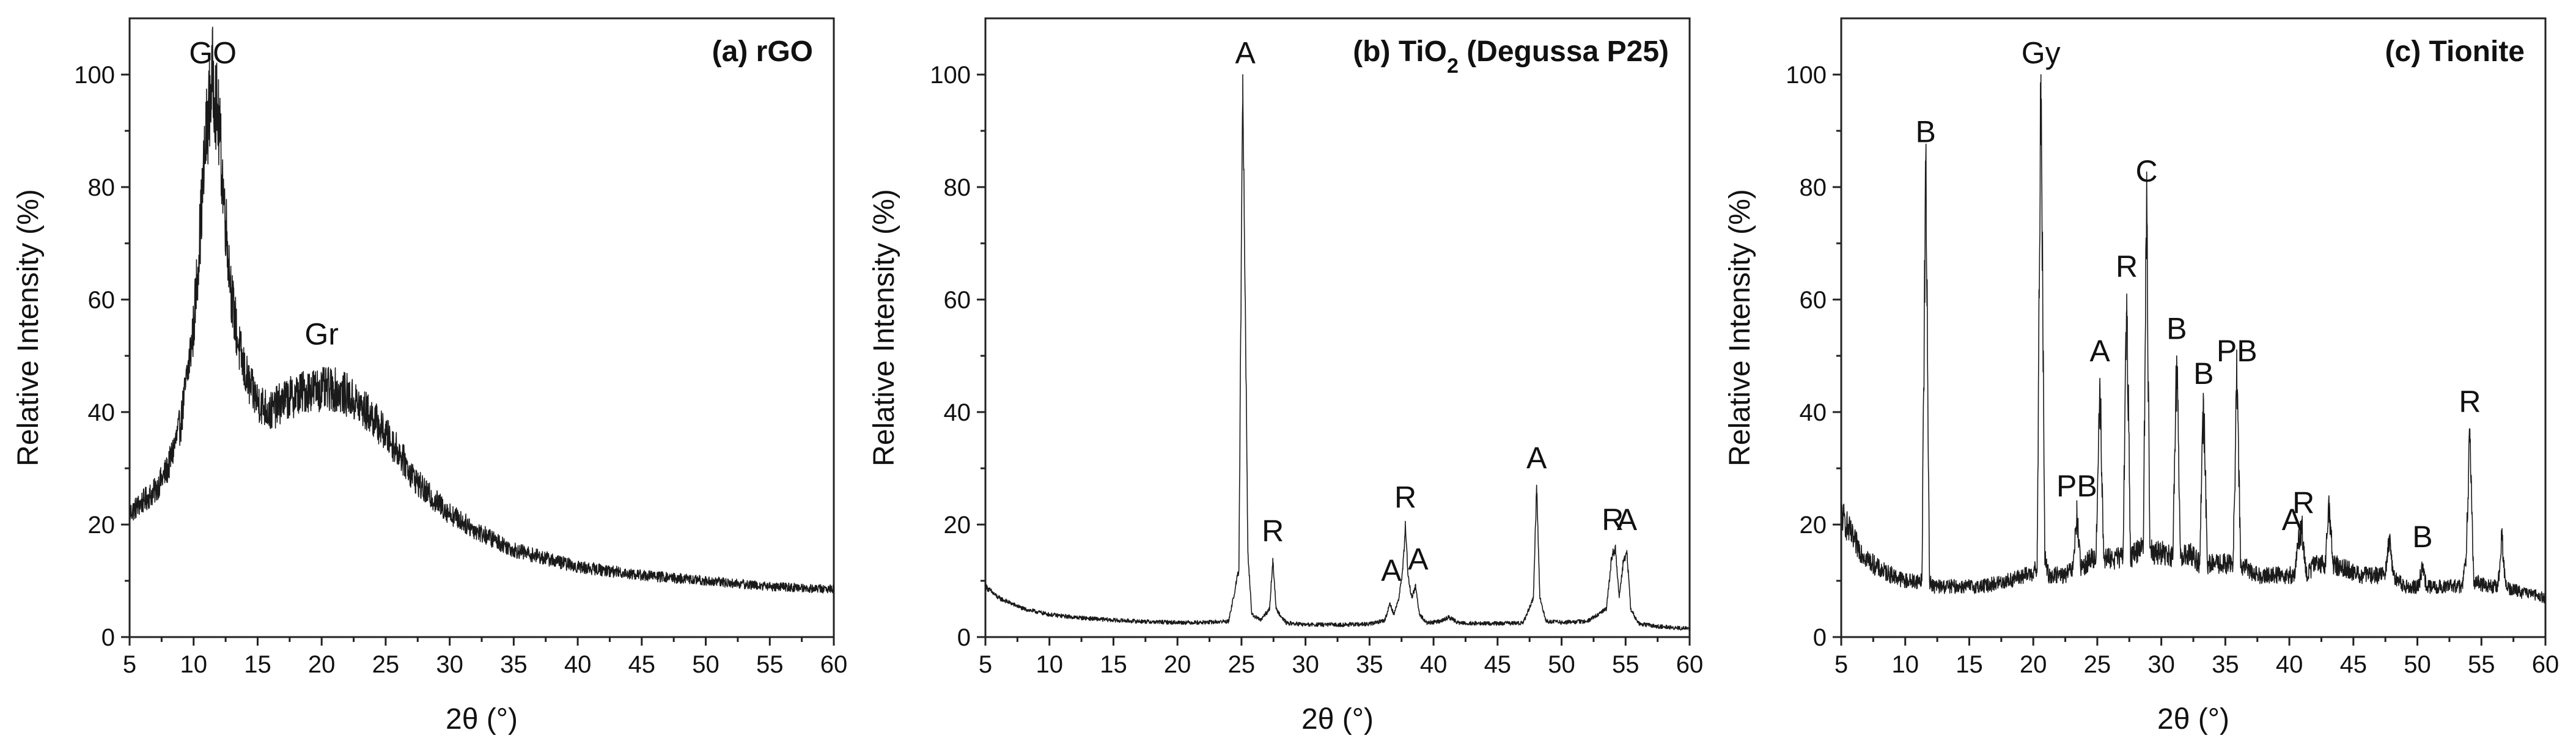 This screenshot has width=2576, height=752. What do you see at coordinates (322, 334) in the screenshot?
I see `peak-label: Gr` at bounding box center [322, 334].